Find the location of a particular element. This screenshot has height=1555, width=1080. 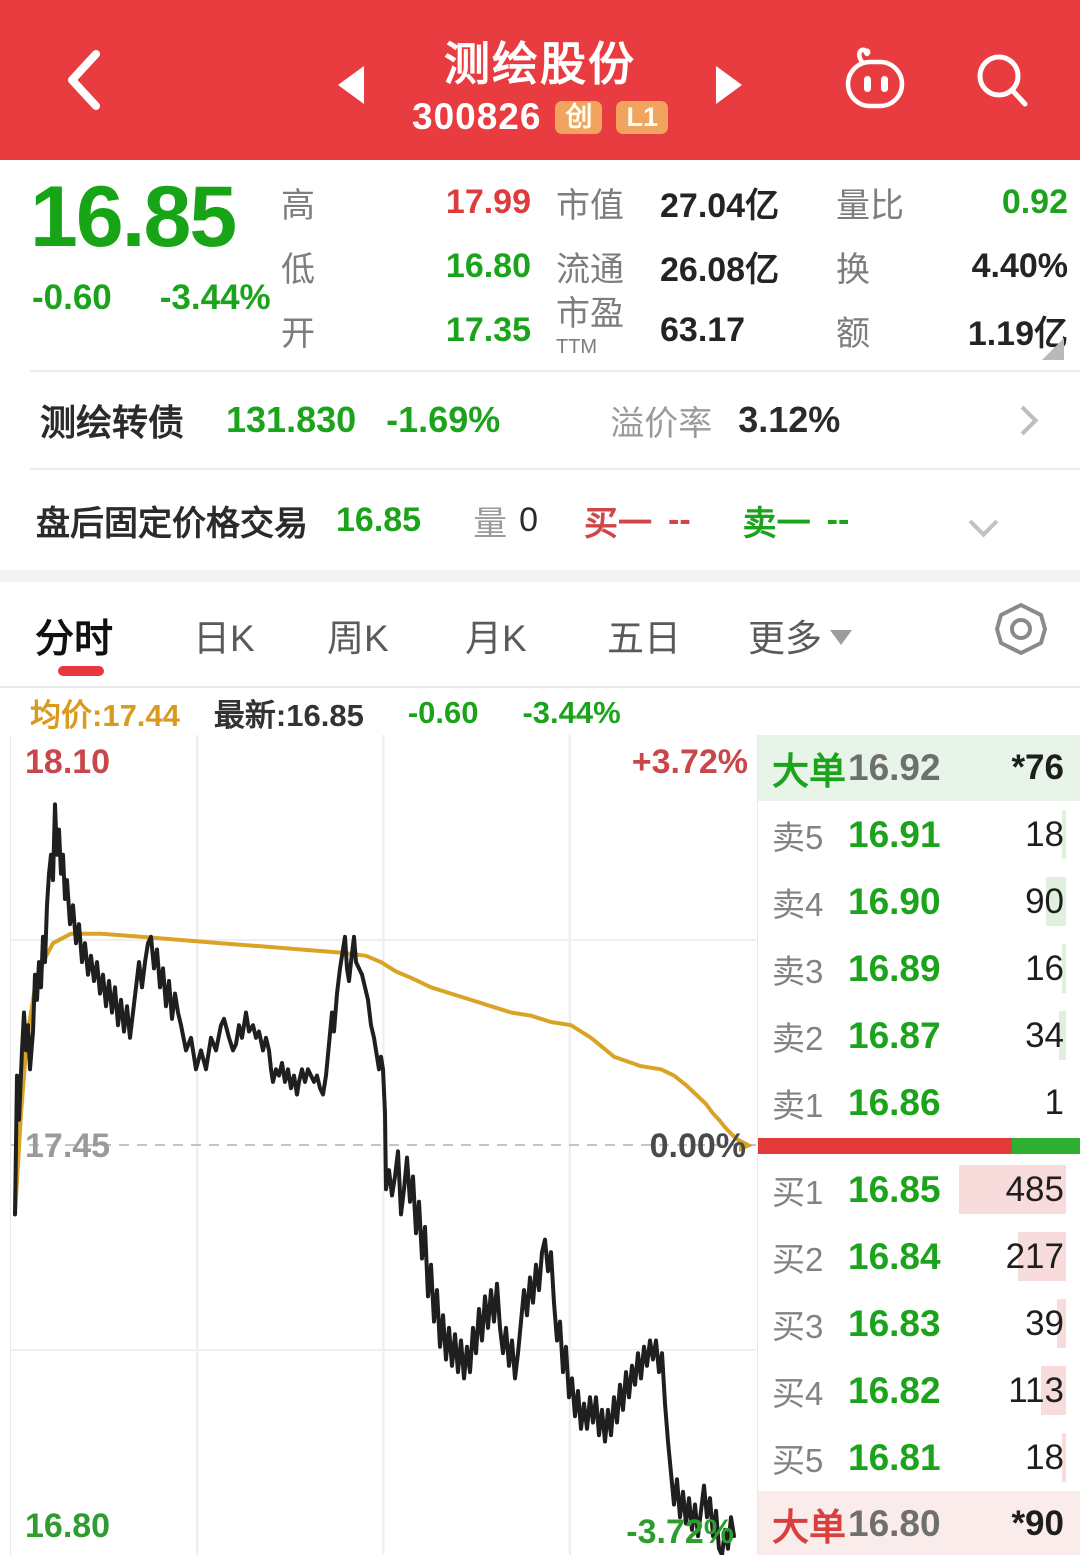

price-change-pct: -3.44% is located at coordinates (215, 297).